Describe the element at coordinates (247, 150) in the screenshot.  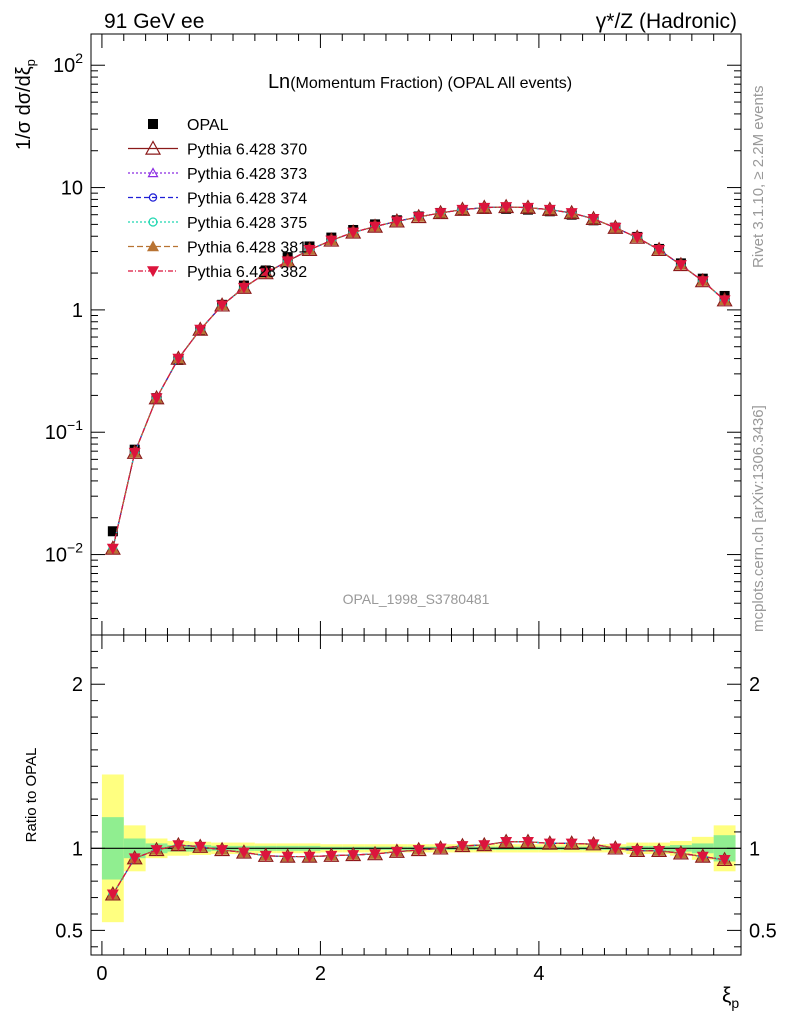
I see `legend-label: Pythia 6.428 370` at that location.